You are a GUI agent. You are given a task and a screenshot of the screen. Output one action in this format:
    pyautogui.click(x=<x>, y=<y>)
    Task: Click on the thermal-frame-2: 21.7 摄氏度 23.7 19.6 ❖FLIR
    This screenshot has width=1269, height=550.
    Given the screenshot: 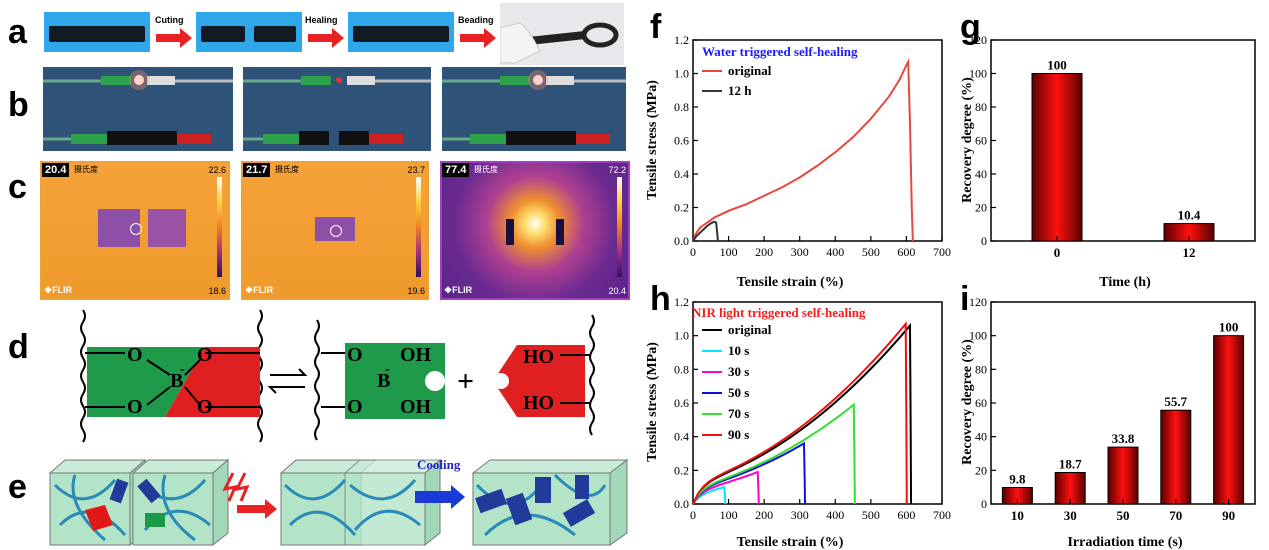 What is the action you would take?
    pyautogui.click(x=335, y=230)
    